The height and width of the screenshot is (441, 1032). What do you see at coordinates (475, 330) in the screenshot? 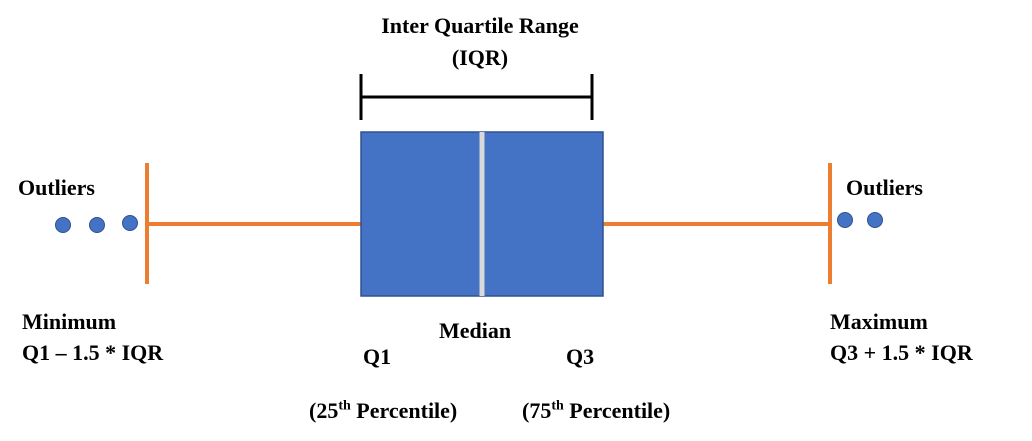
I see `median-label: Median` at bounding box center [475, 330].